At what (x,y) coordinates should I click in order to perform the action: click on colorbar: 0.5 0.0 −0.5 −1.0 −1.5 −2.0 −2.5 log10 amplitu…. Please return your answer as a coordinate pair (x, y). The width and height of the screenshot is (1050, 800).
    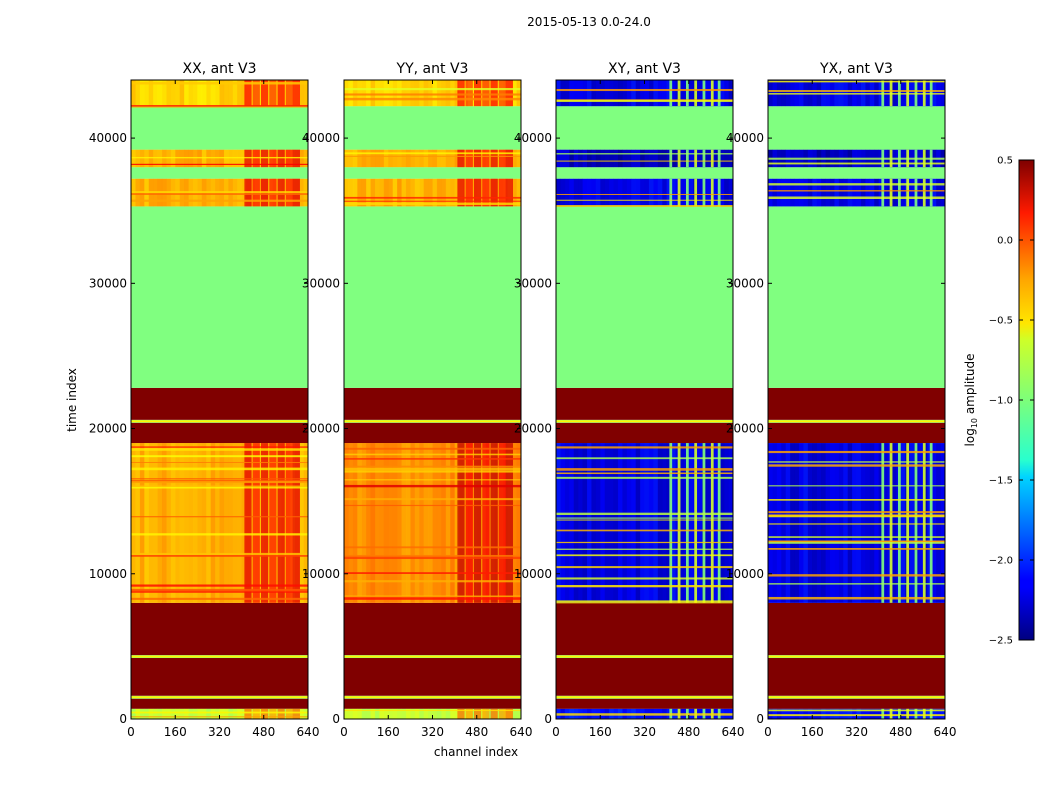
    Looking at the image, I should click on (999, 401).